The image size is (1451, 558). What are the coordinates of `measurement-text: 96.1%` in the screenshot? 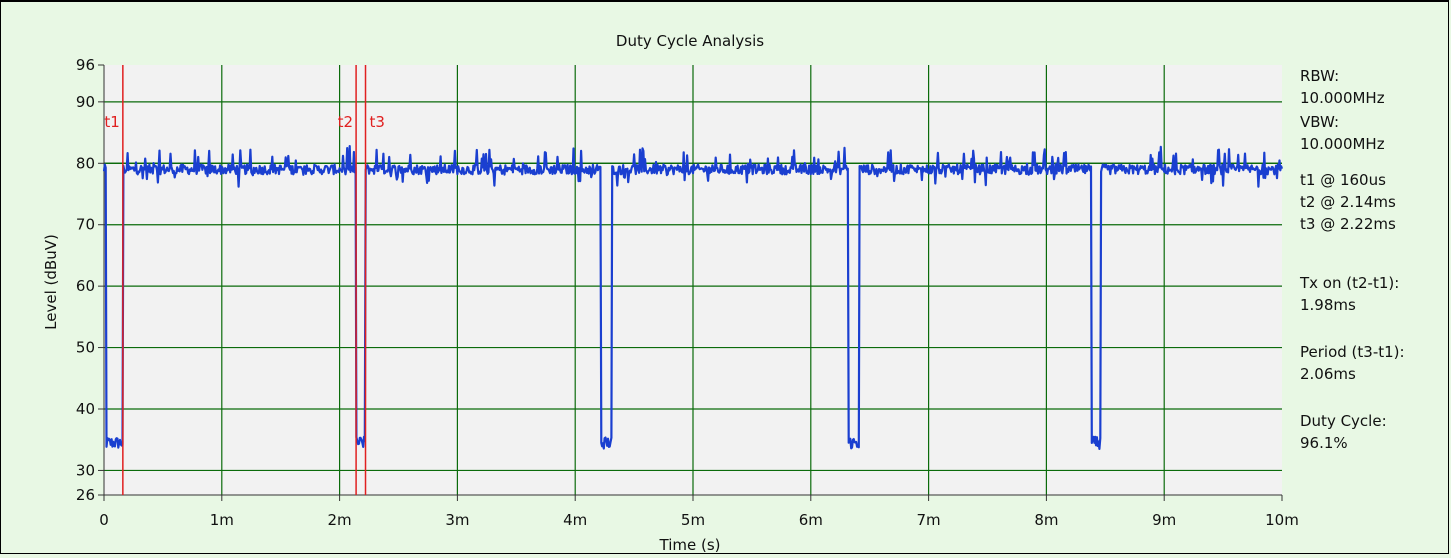 It's located at (1324, 443).